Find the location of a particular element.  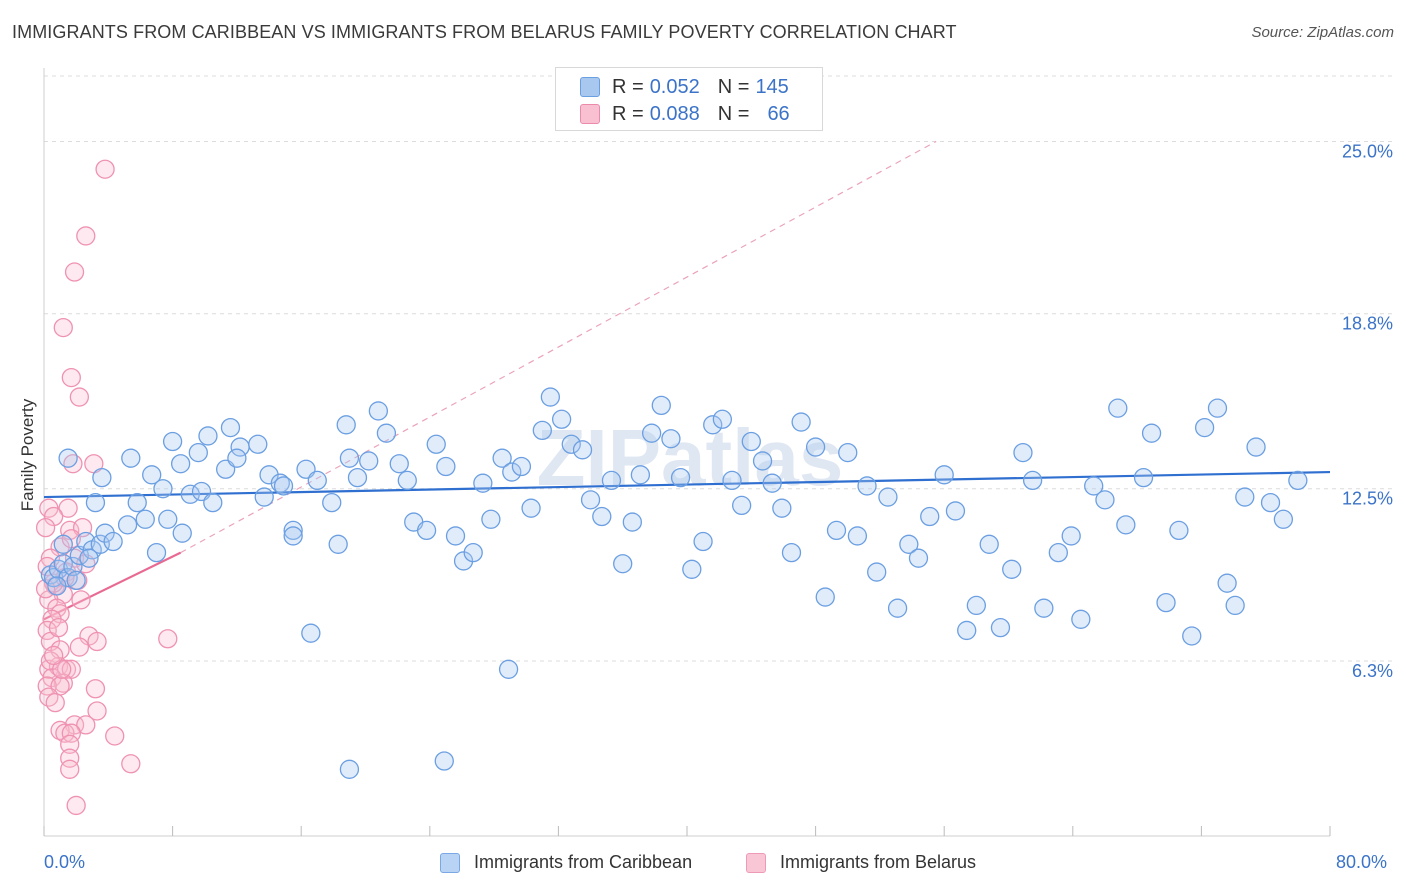

bottom-legend-caribbean: Immigrants from Caribbean is located at coordinates (566, 862).